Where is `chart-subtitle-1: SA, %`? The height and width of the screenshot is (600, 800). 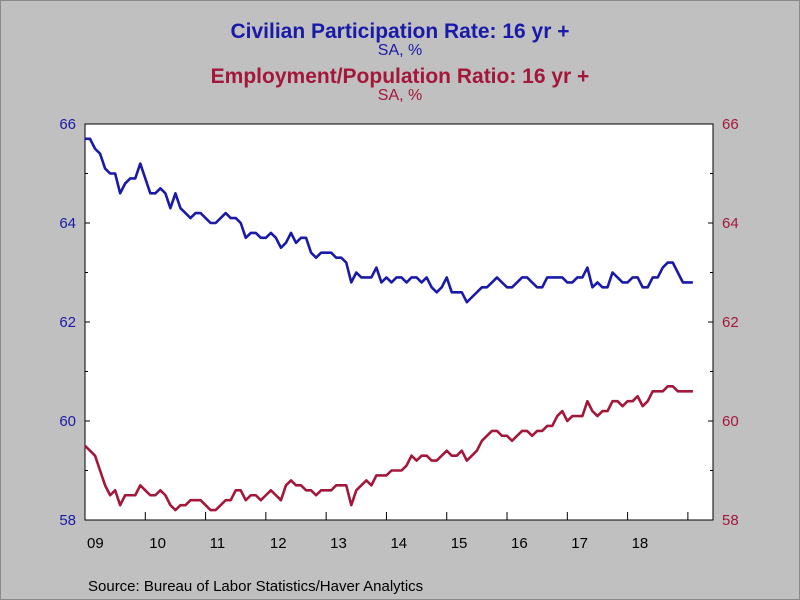 chart-subtitle-1: SA, % is located at coordinates (400, 50).